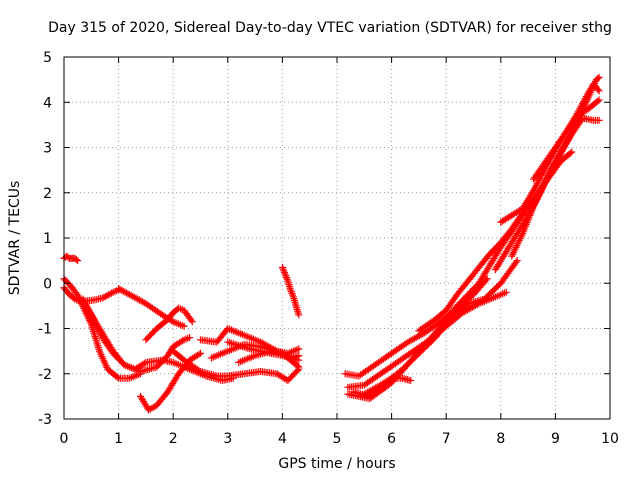  I want to click on y-tick-label: 5, so click(47, 58).